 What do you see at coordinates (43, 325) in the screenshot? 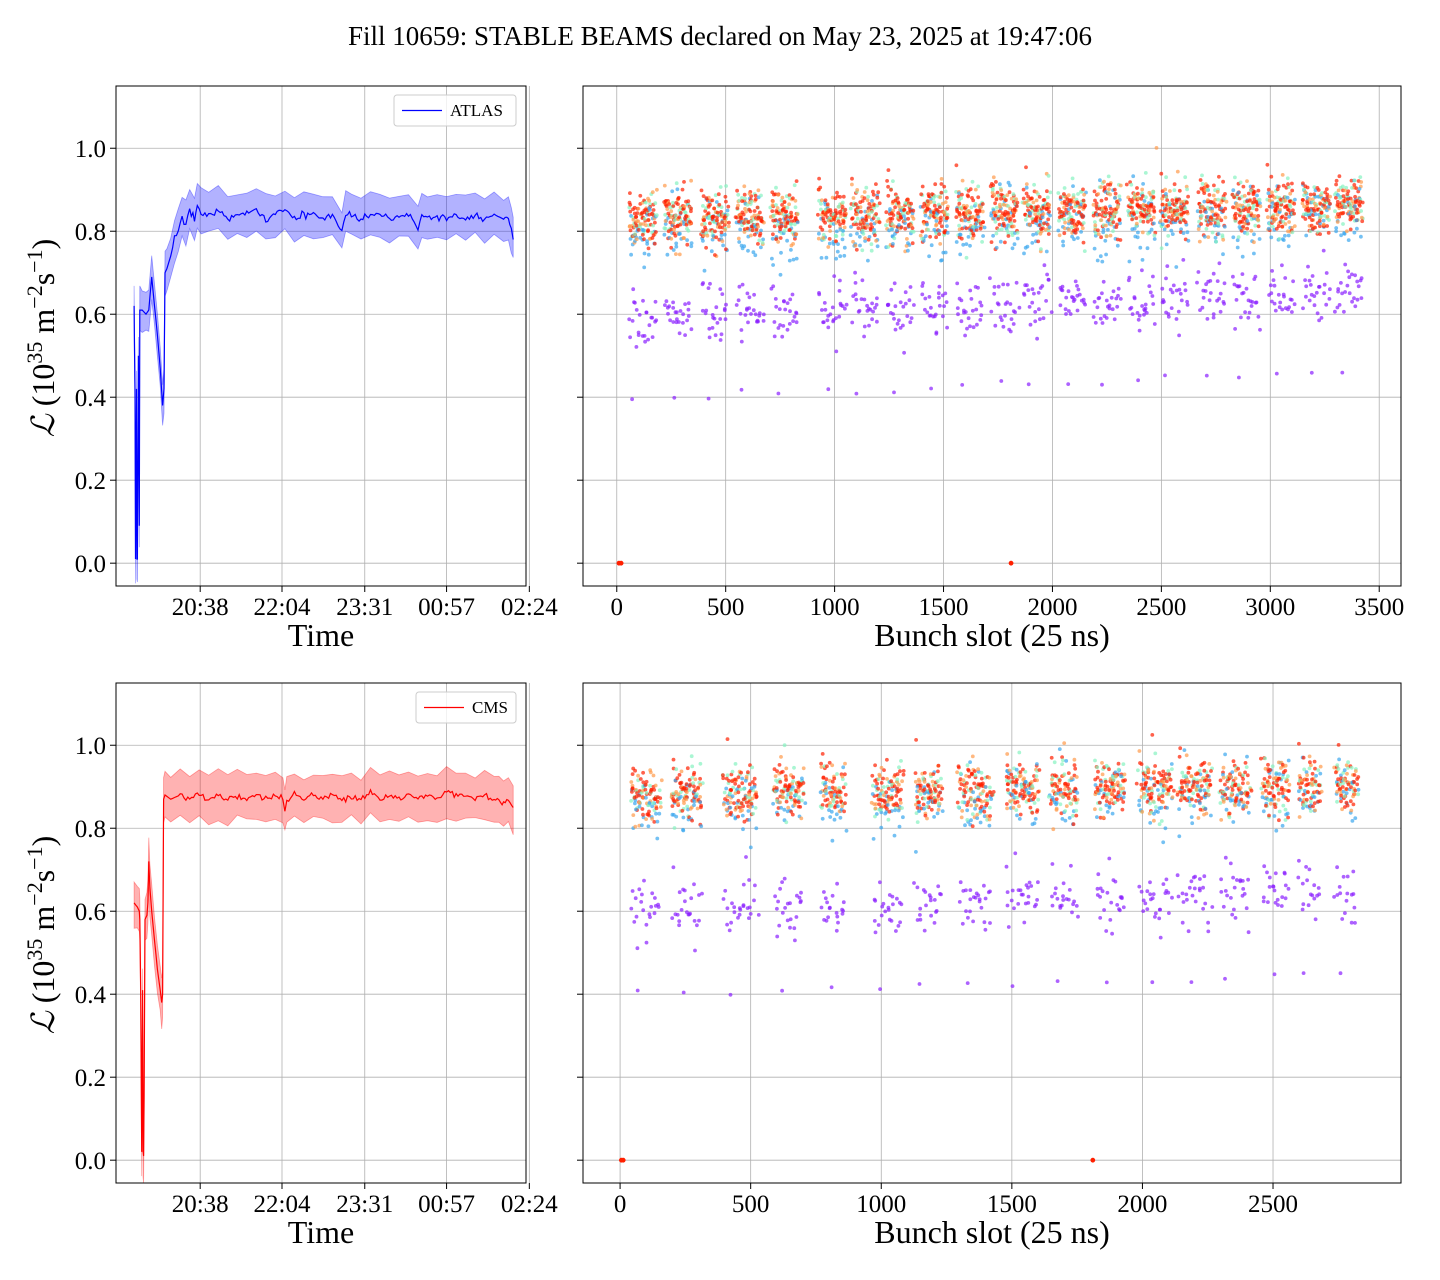
I see `ylabel-part-unit1: m` at bounding box center [43, 325].